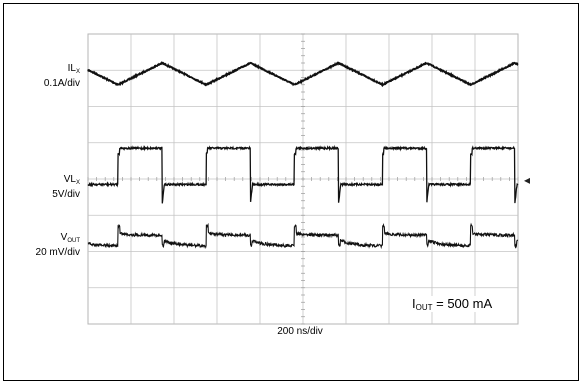 Image resolution: width=584 pixels, height=386 pixels. What do you see at coordinates (69, 179) in the screenshot?
I see `vl-series-name: VL` at bounding box center [69, 179].